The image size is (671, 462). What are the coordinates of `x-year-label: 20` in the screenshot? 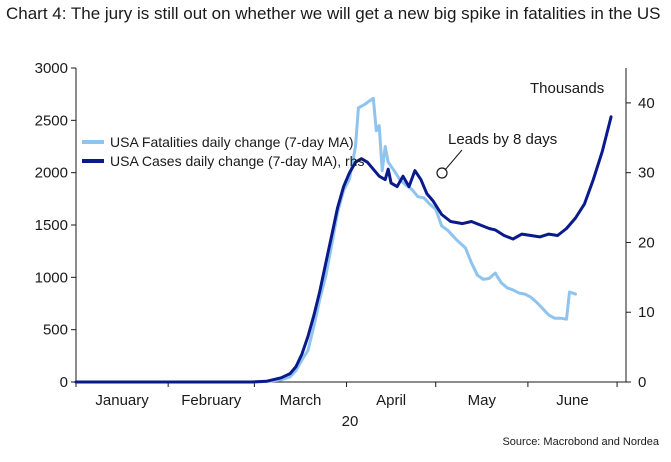 It's located at (350, 421).